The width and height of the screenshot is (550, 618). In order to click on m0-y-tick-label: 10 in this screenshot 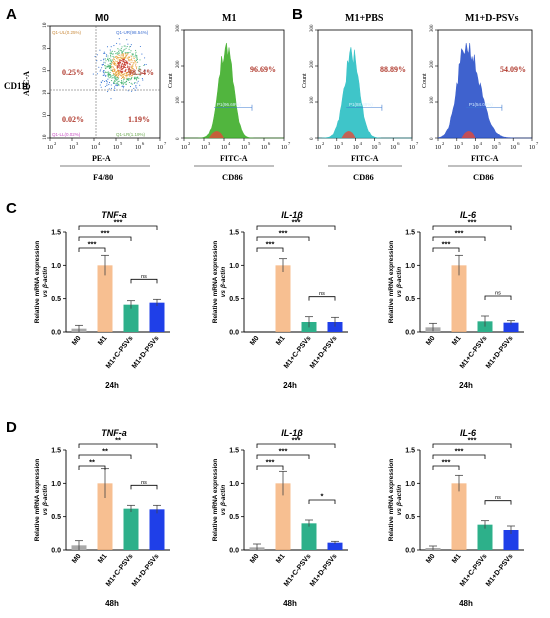, I will do `click(45, 48)`.